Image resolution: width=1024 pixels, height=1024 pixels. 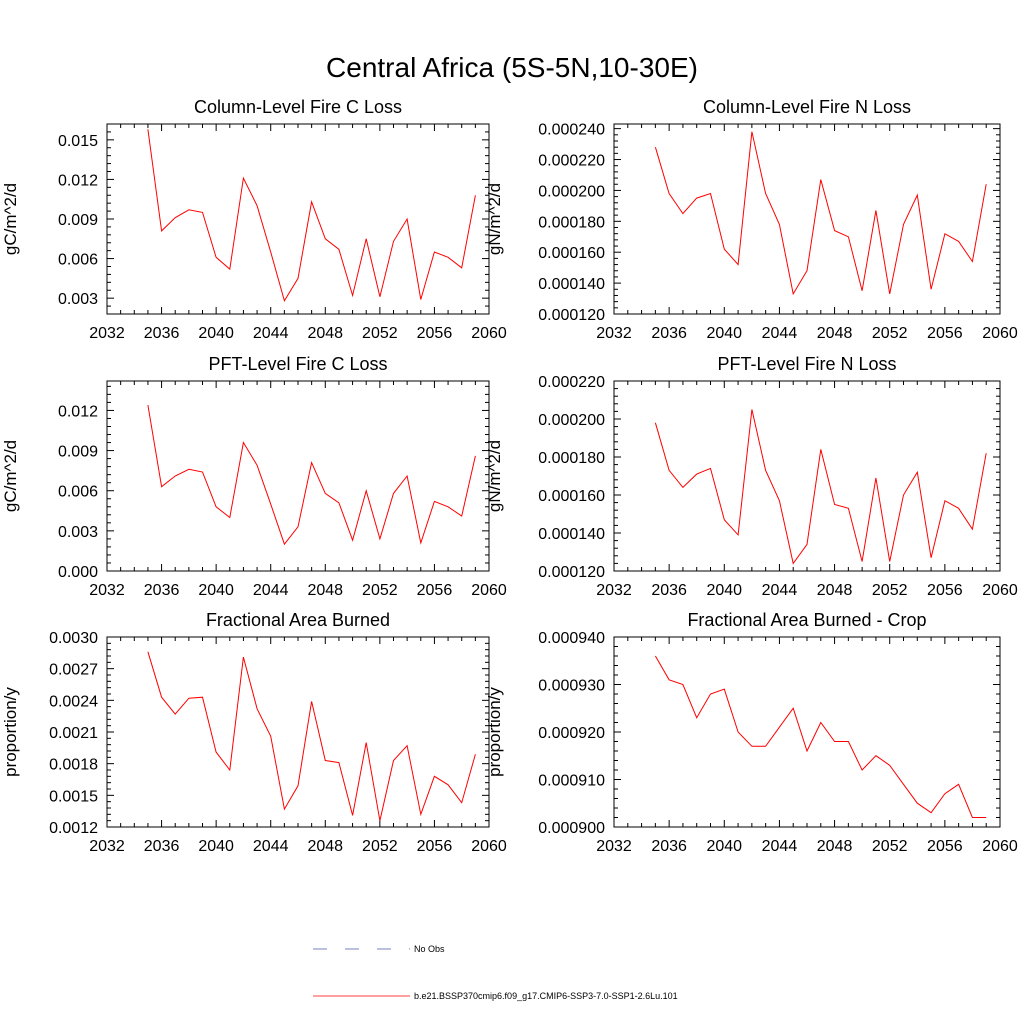 What do you see at coordinates (10, 732) in the screenshot?
I see `y-axis-label: proportion/y` at bounding box center [10, 732].